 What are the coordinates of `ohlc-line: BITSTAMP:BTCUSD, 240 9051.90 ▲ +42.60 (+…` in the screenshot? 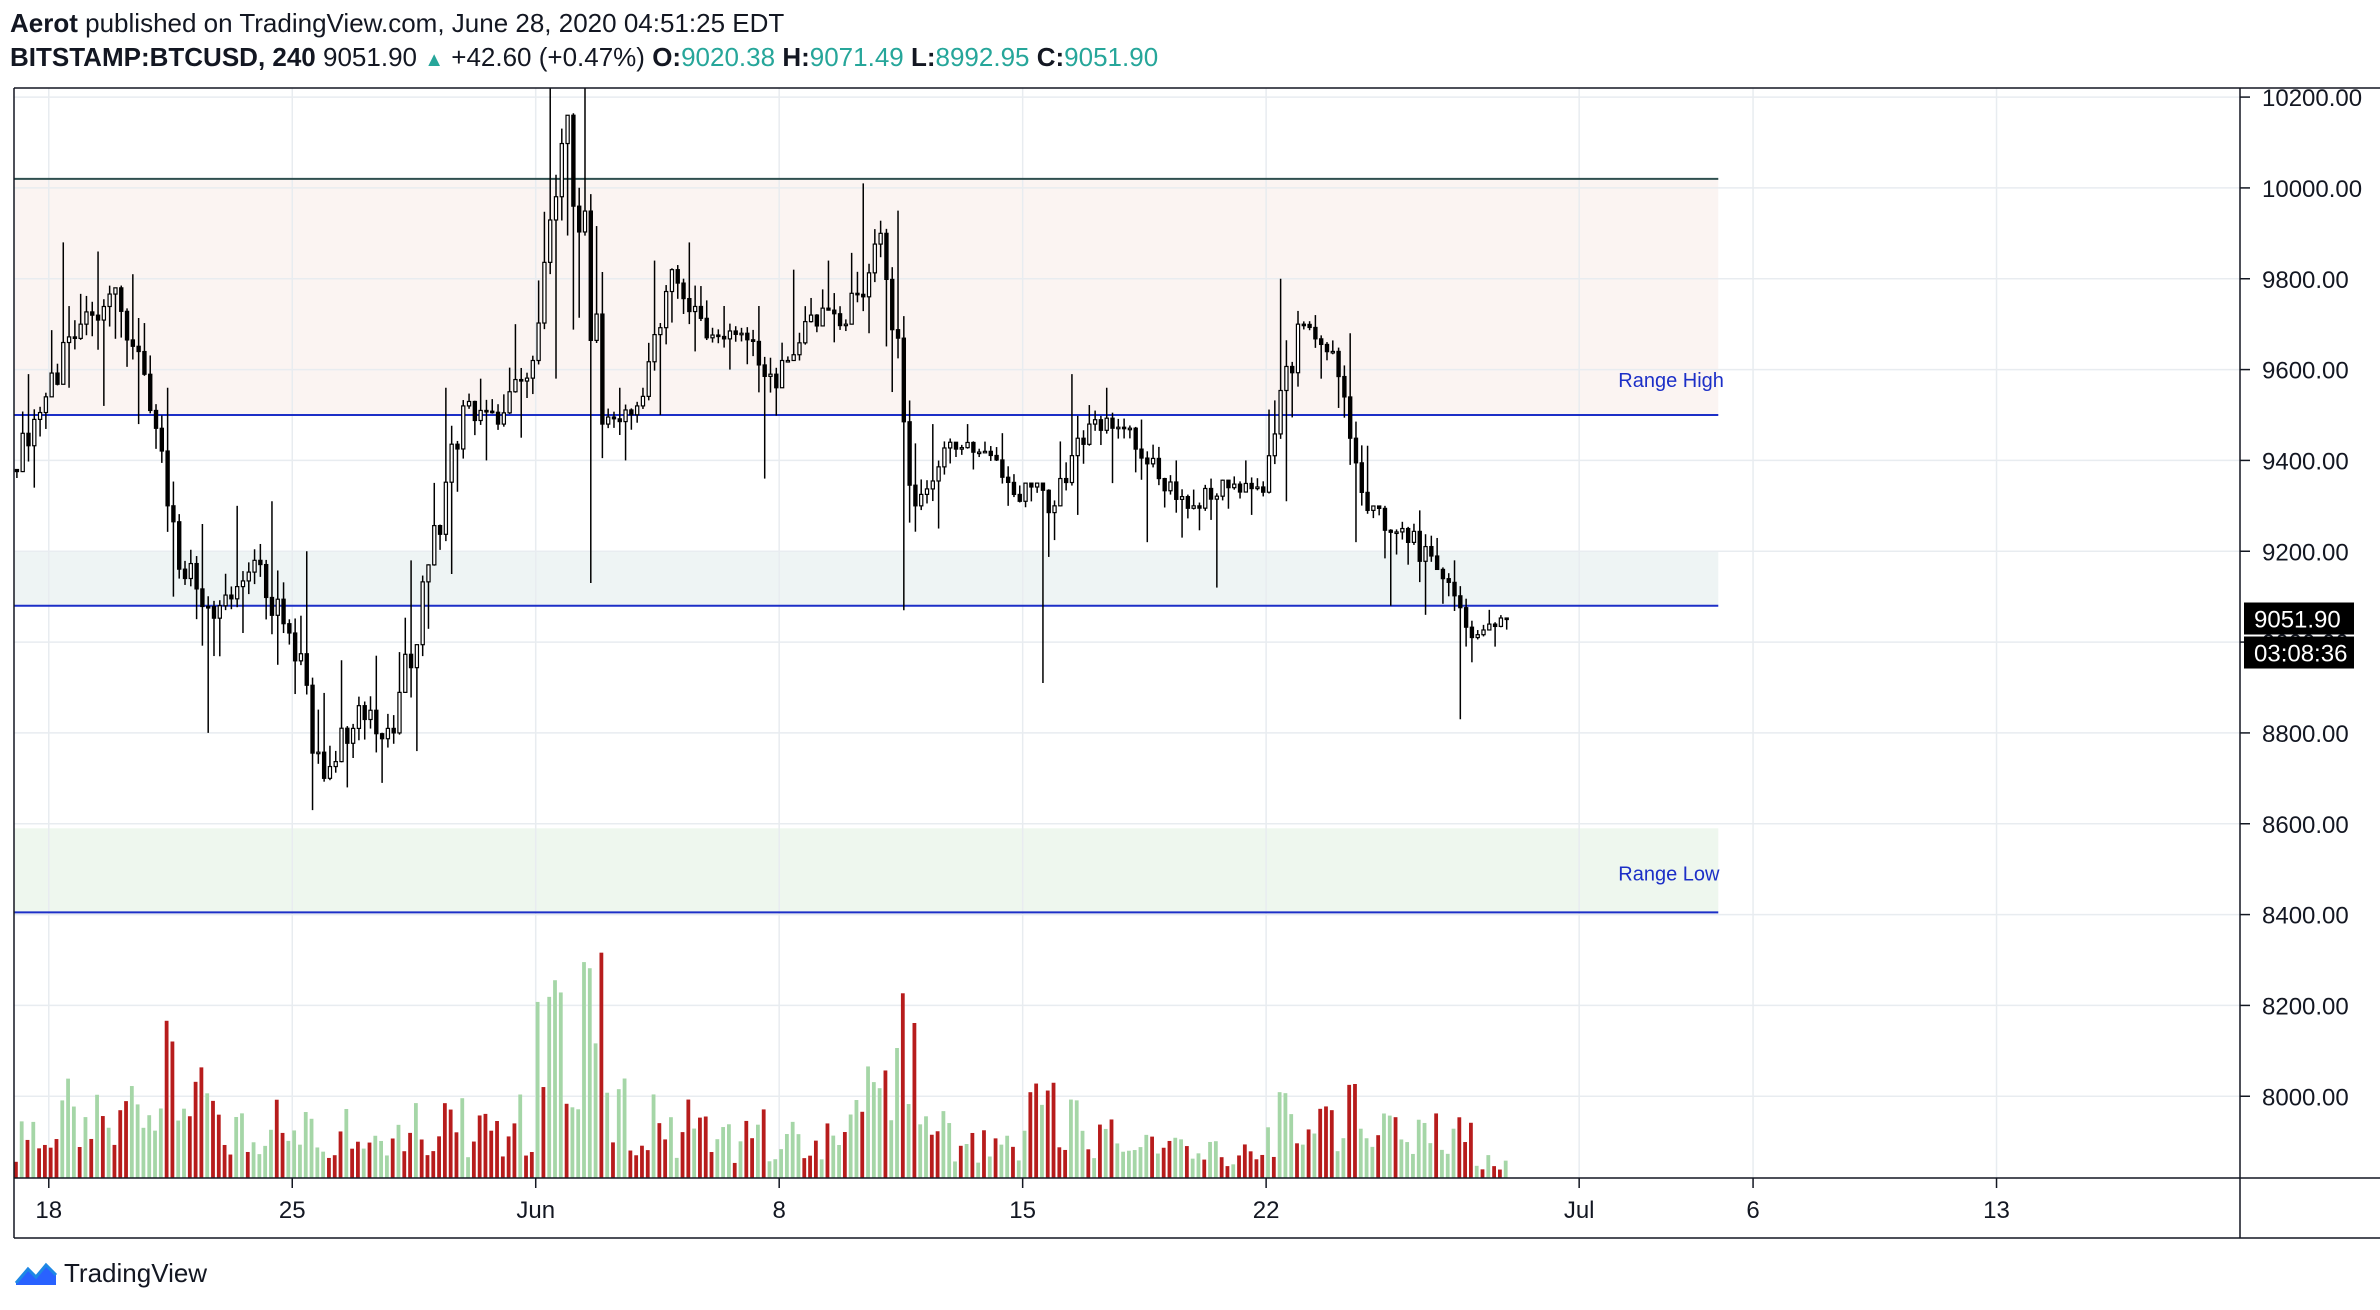 It's located at (1160, 58).